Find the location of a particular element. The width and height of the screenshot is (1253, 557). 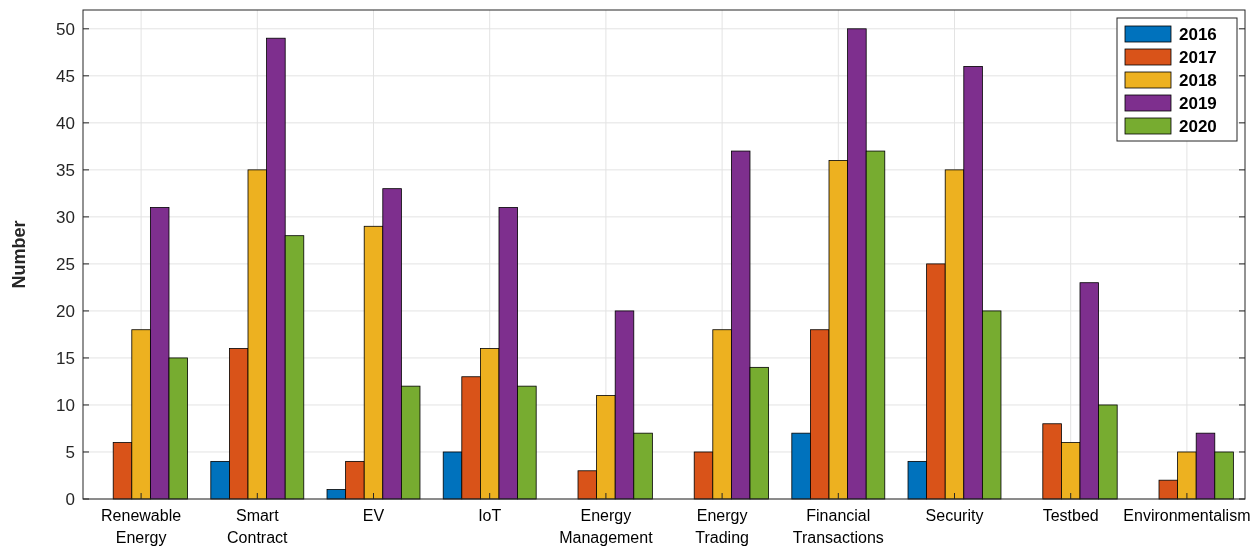

y-tick-label: 30 is located at coordinates (65, 217).